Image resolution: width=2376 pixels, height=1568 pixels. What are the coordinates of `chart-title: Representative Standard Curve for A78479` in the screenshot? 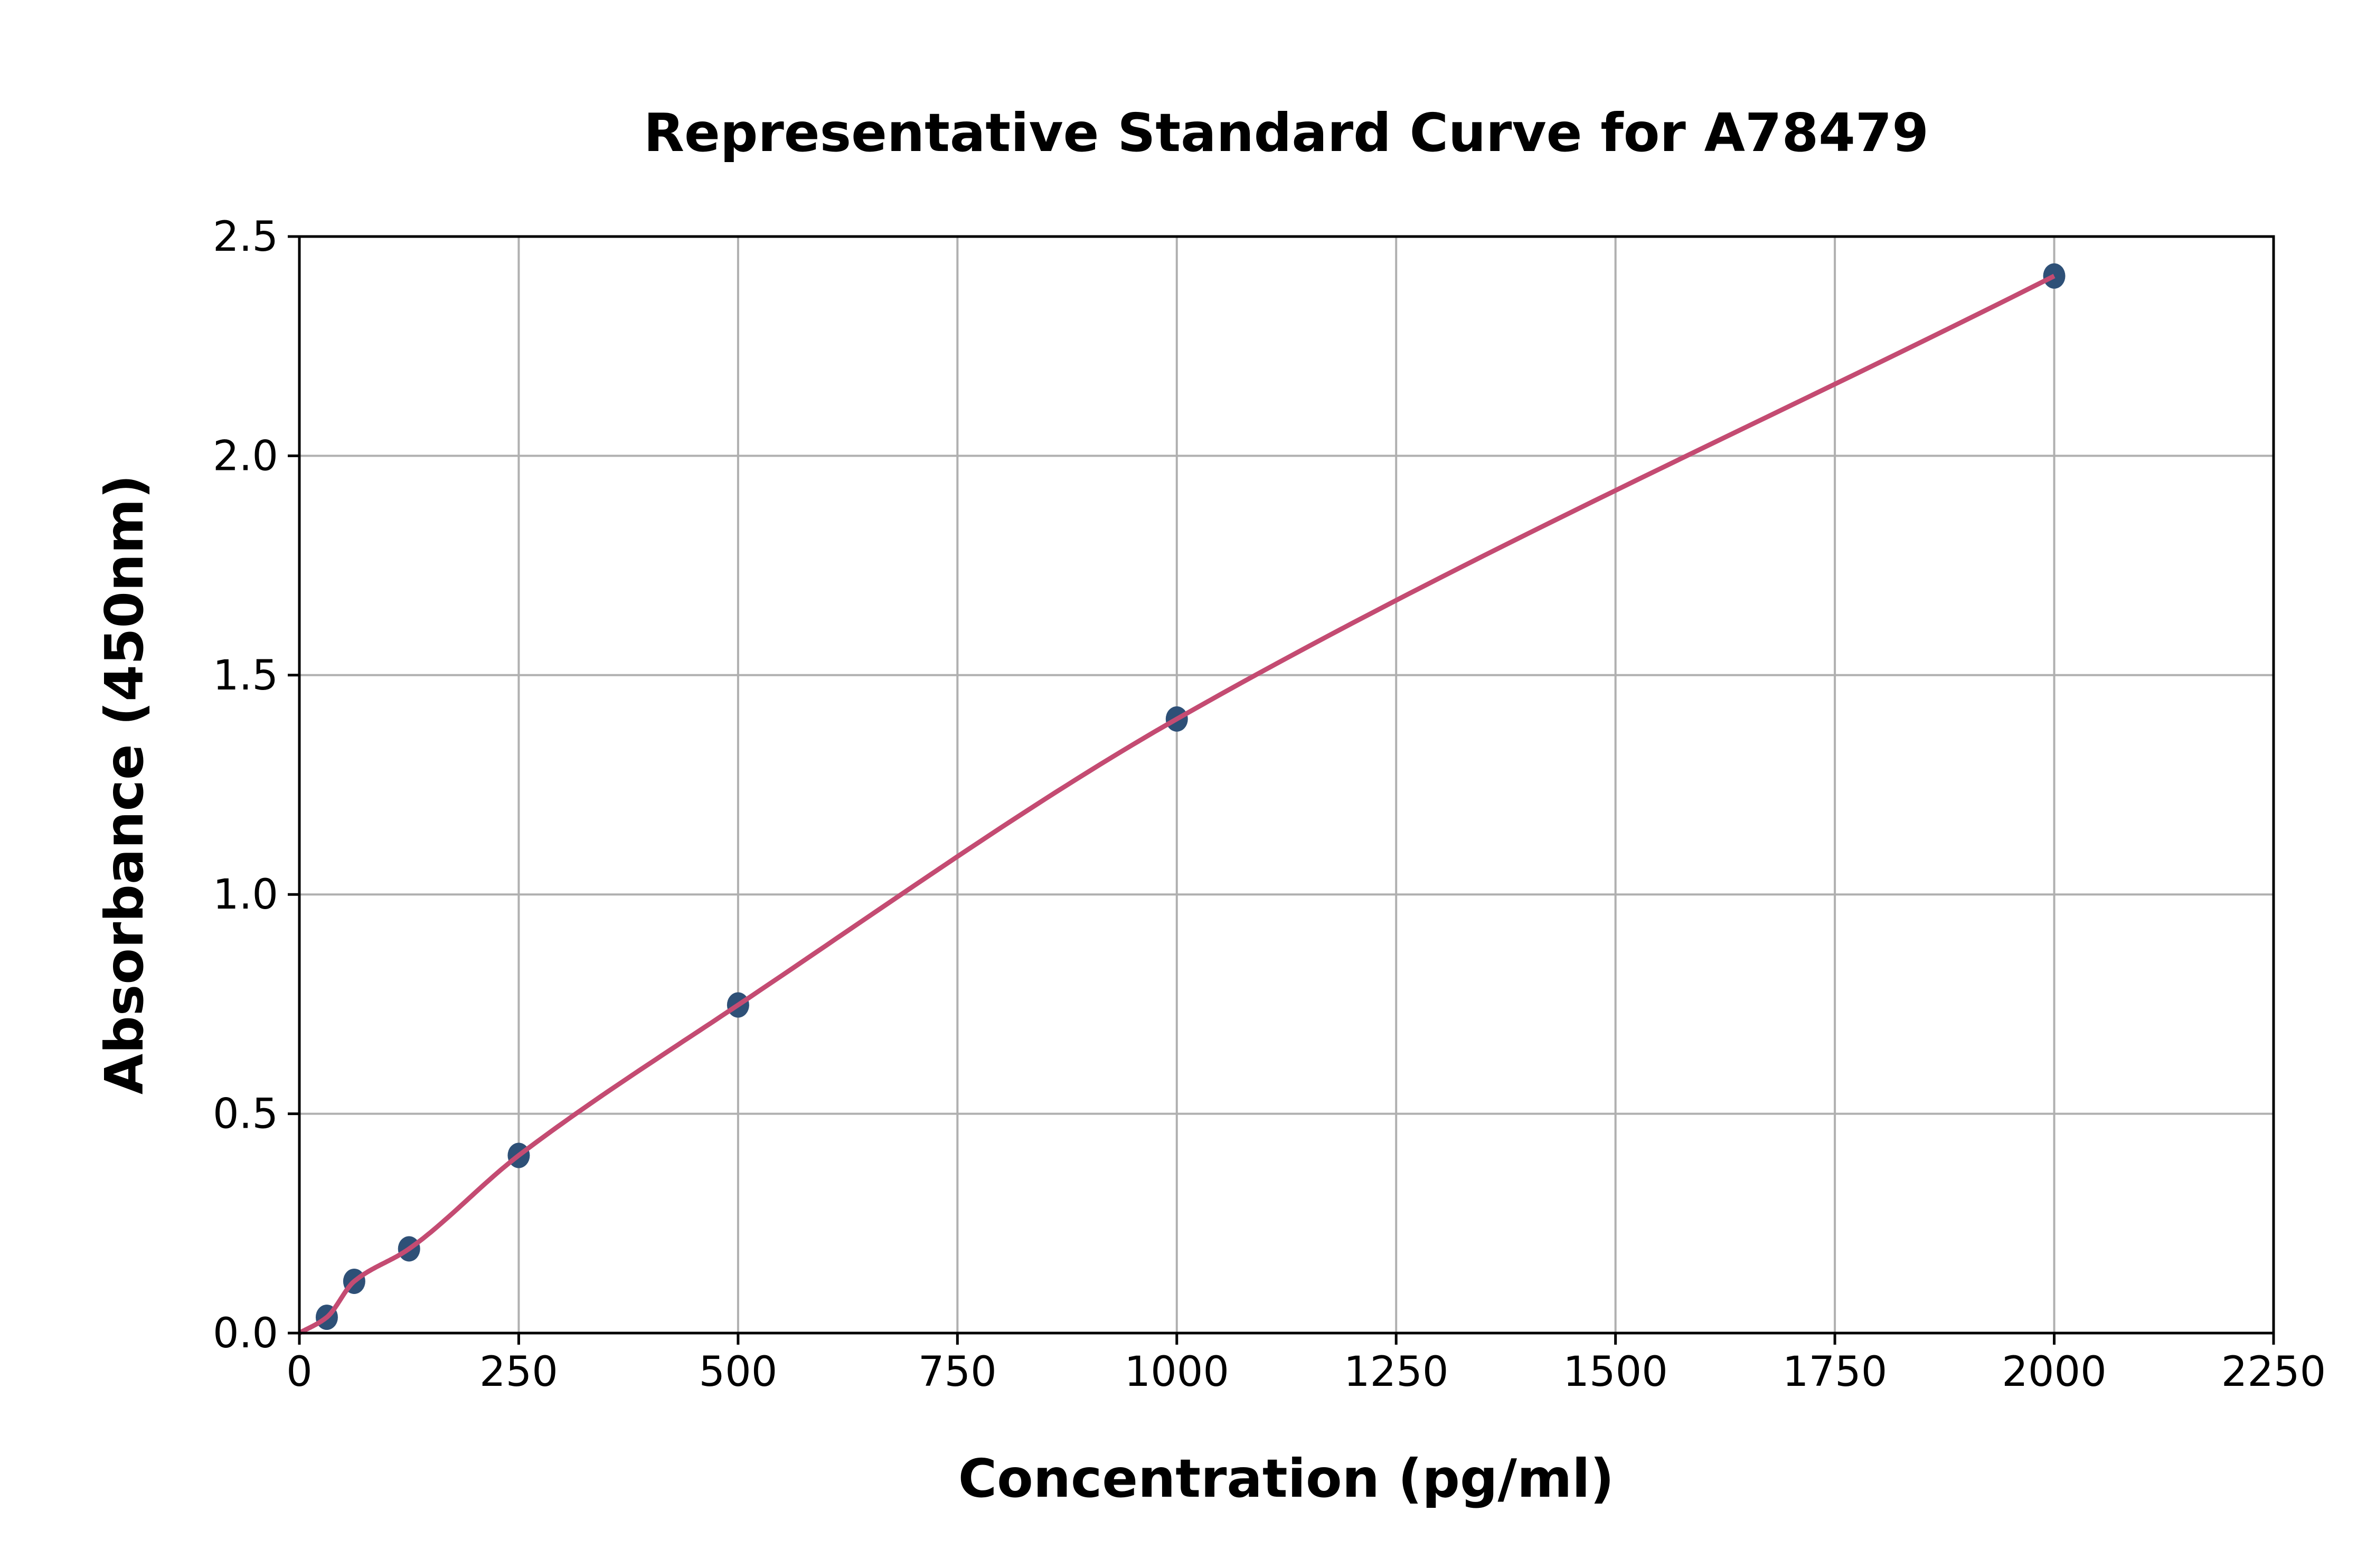 It's located at (1287, 133).